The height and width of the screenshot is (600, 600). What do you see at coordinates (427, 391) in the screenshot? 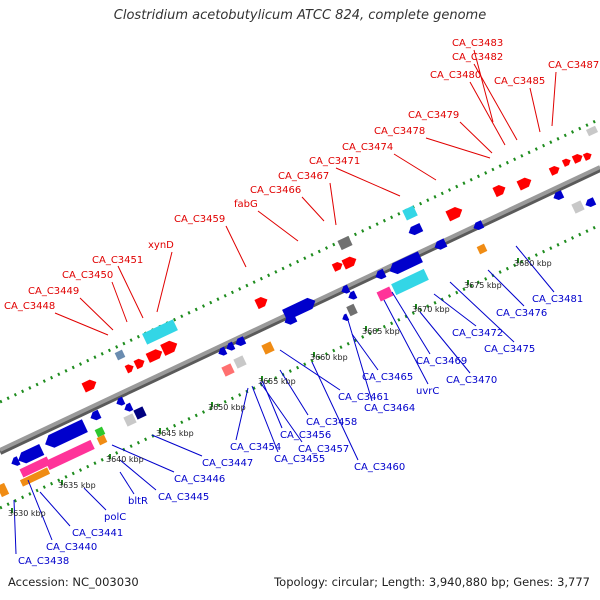
I see `reverse-gene-label: uvrC` at bounding box center [427, 391].